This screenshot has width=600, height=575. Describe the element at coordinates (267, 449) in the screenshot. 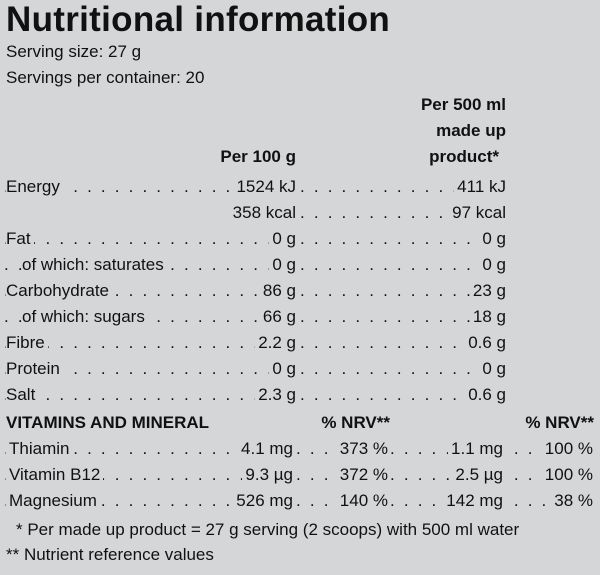

I see `vitamin-value-per100: 4.1 mg` at that location.